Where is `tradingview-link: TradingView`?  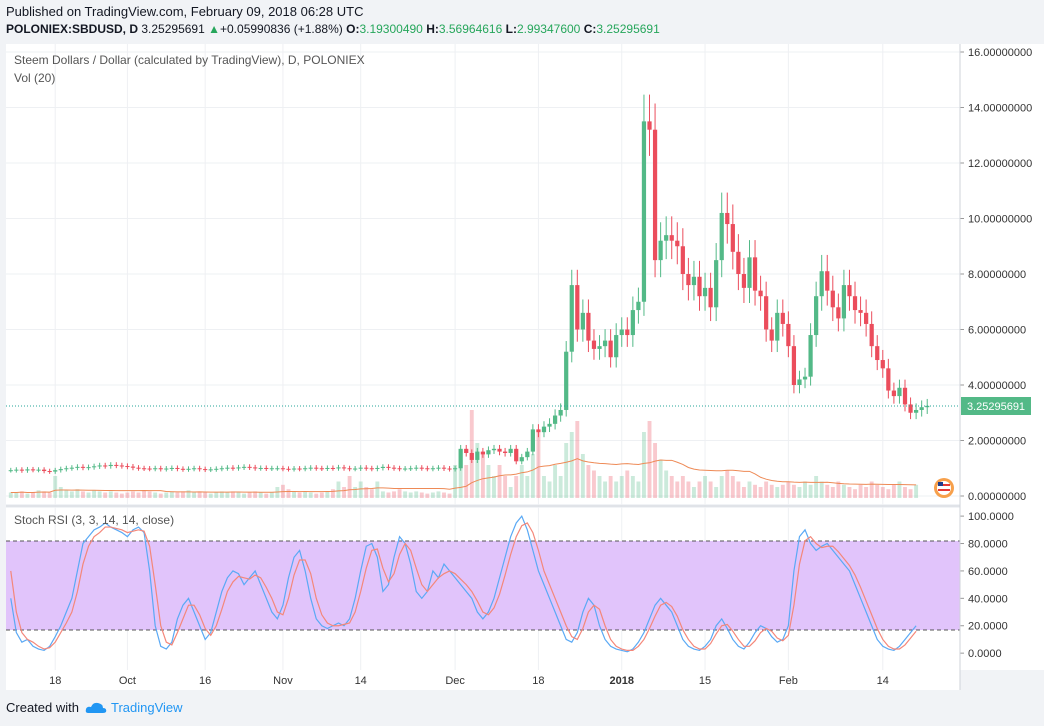
tradingview-link: TradingView is located at coordinates (134, 707).